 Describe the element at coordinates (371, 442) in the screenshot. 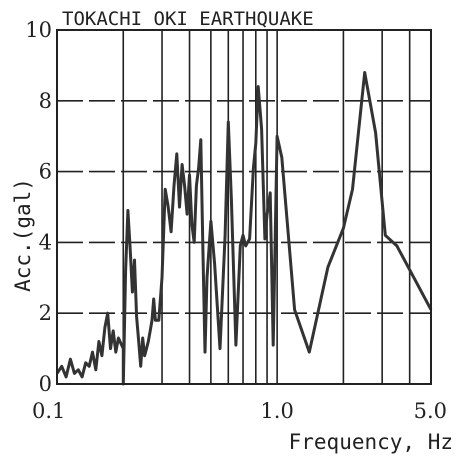

I see `x-axis-label: Frequency, Hz` at that location.